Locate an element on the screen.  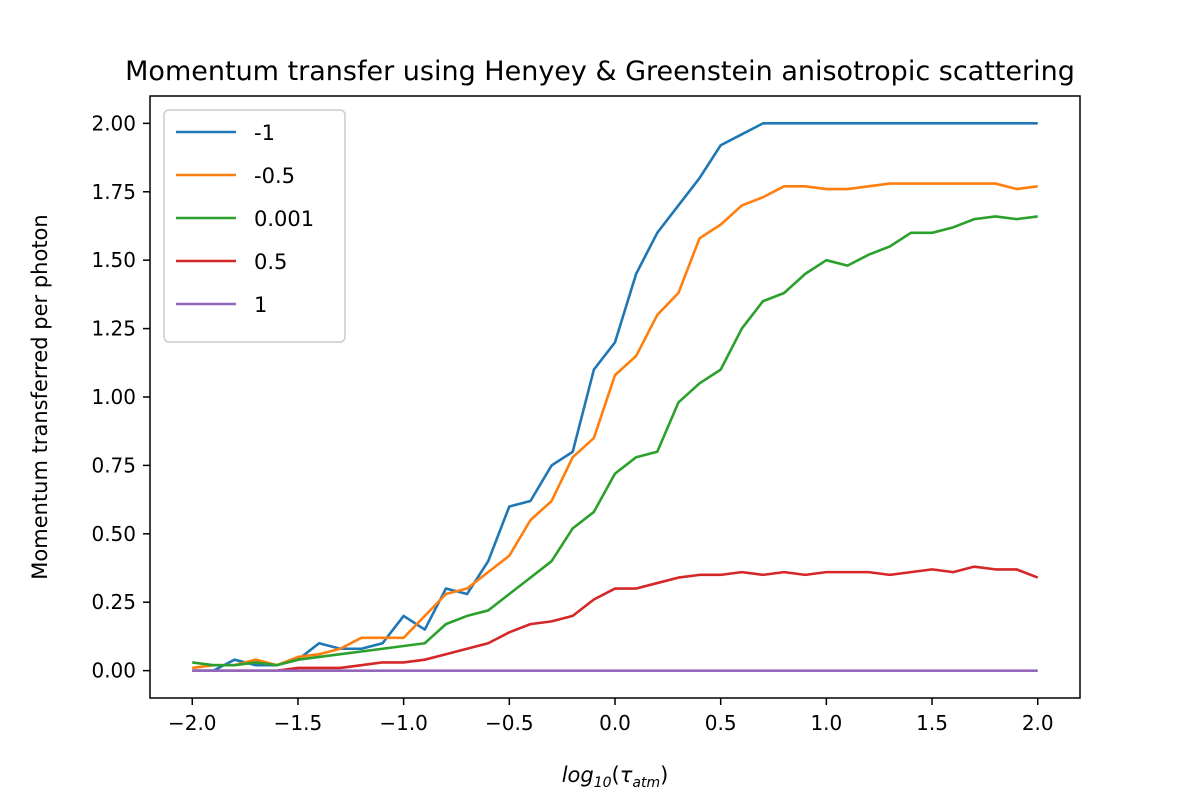
legend: -1 -0.5 0.001 0.5 1 is located at coordinates (254, 226).